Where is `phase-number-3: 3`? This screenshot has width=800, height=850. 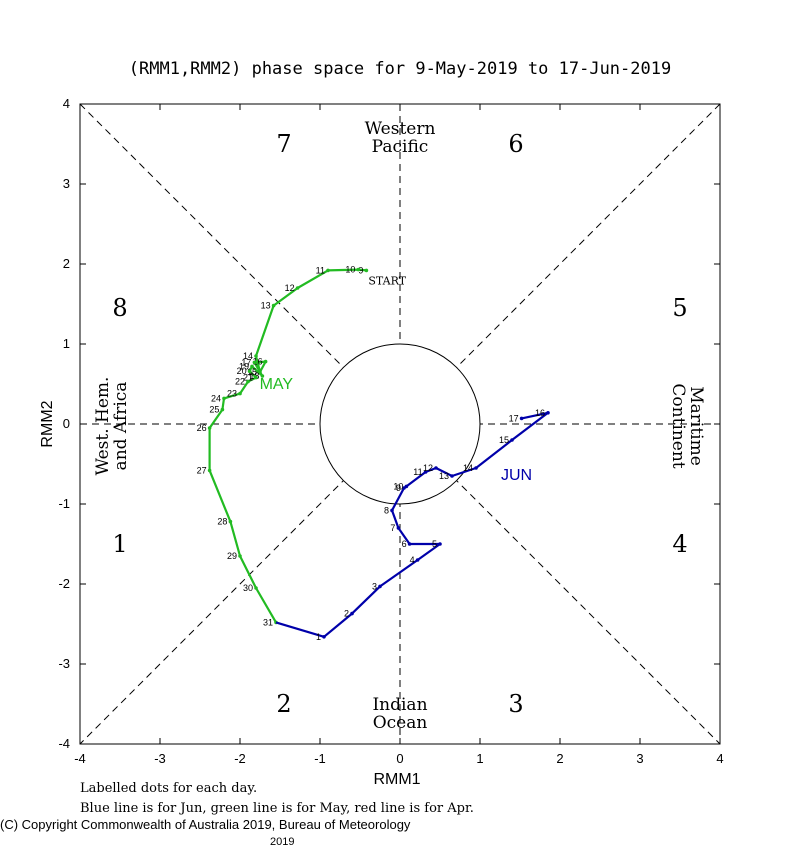
phase-number-3: 3 is located at coordinates (515, 704).